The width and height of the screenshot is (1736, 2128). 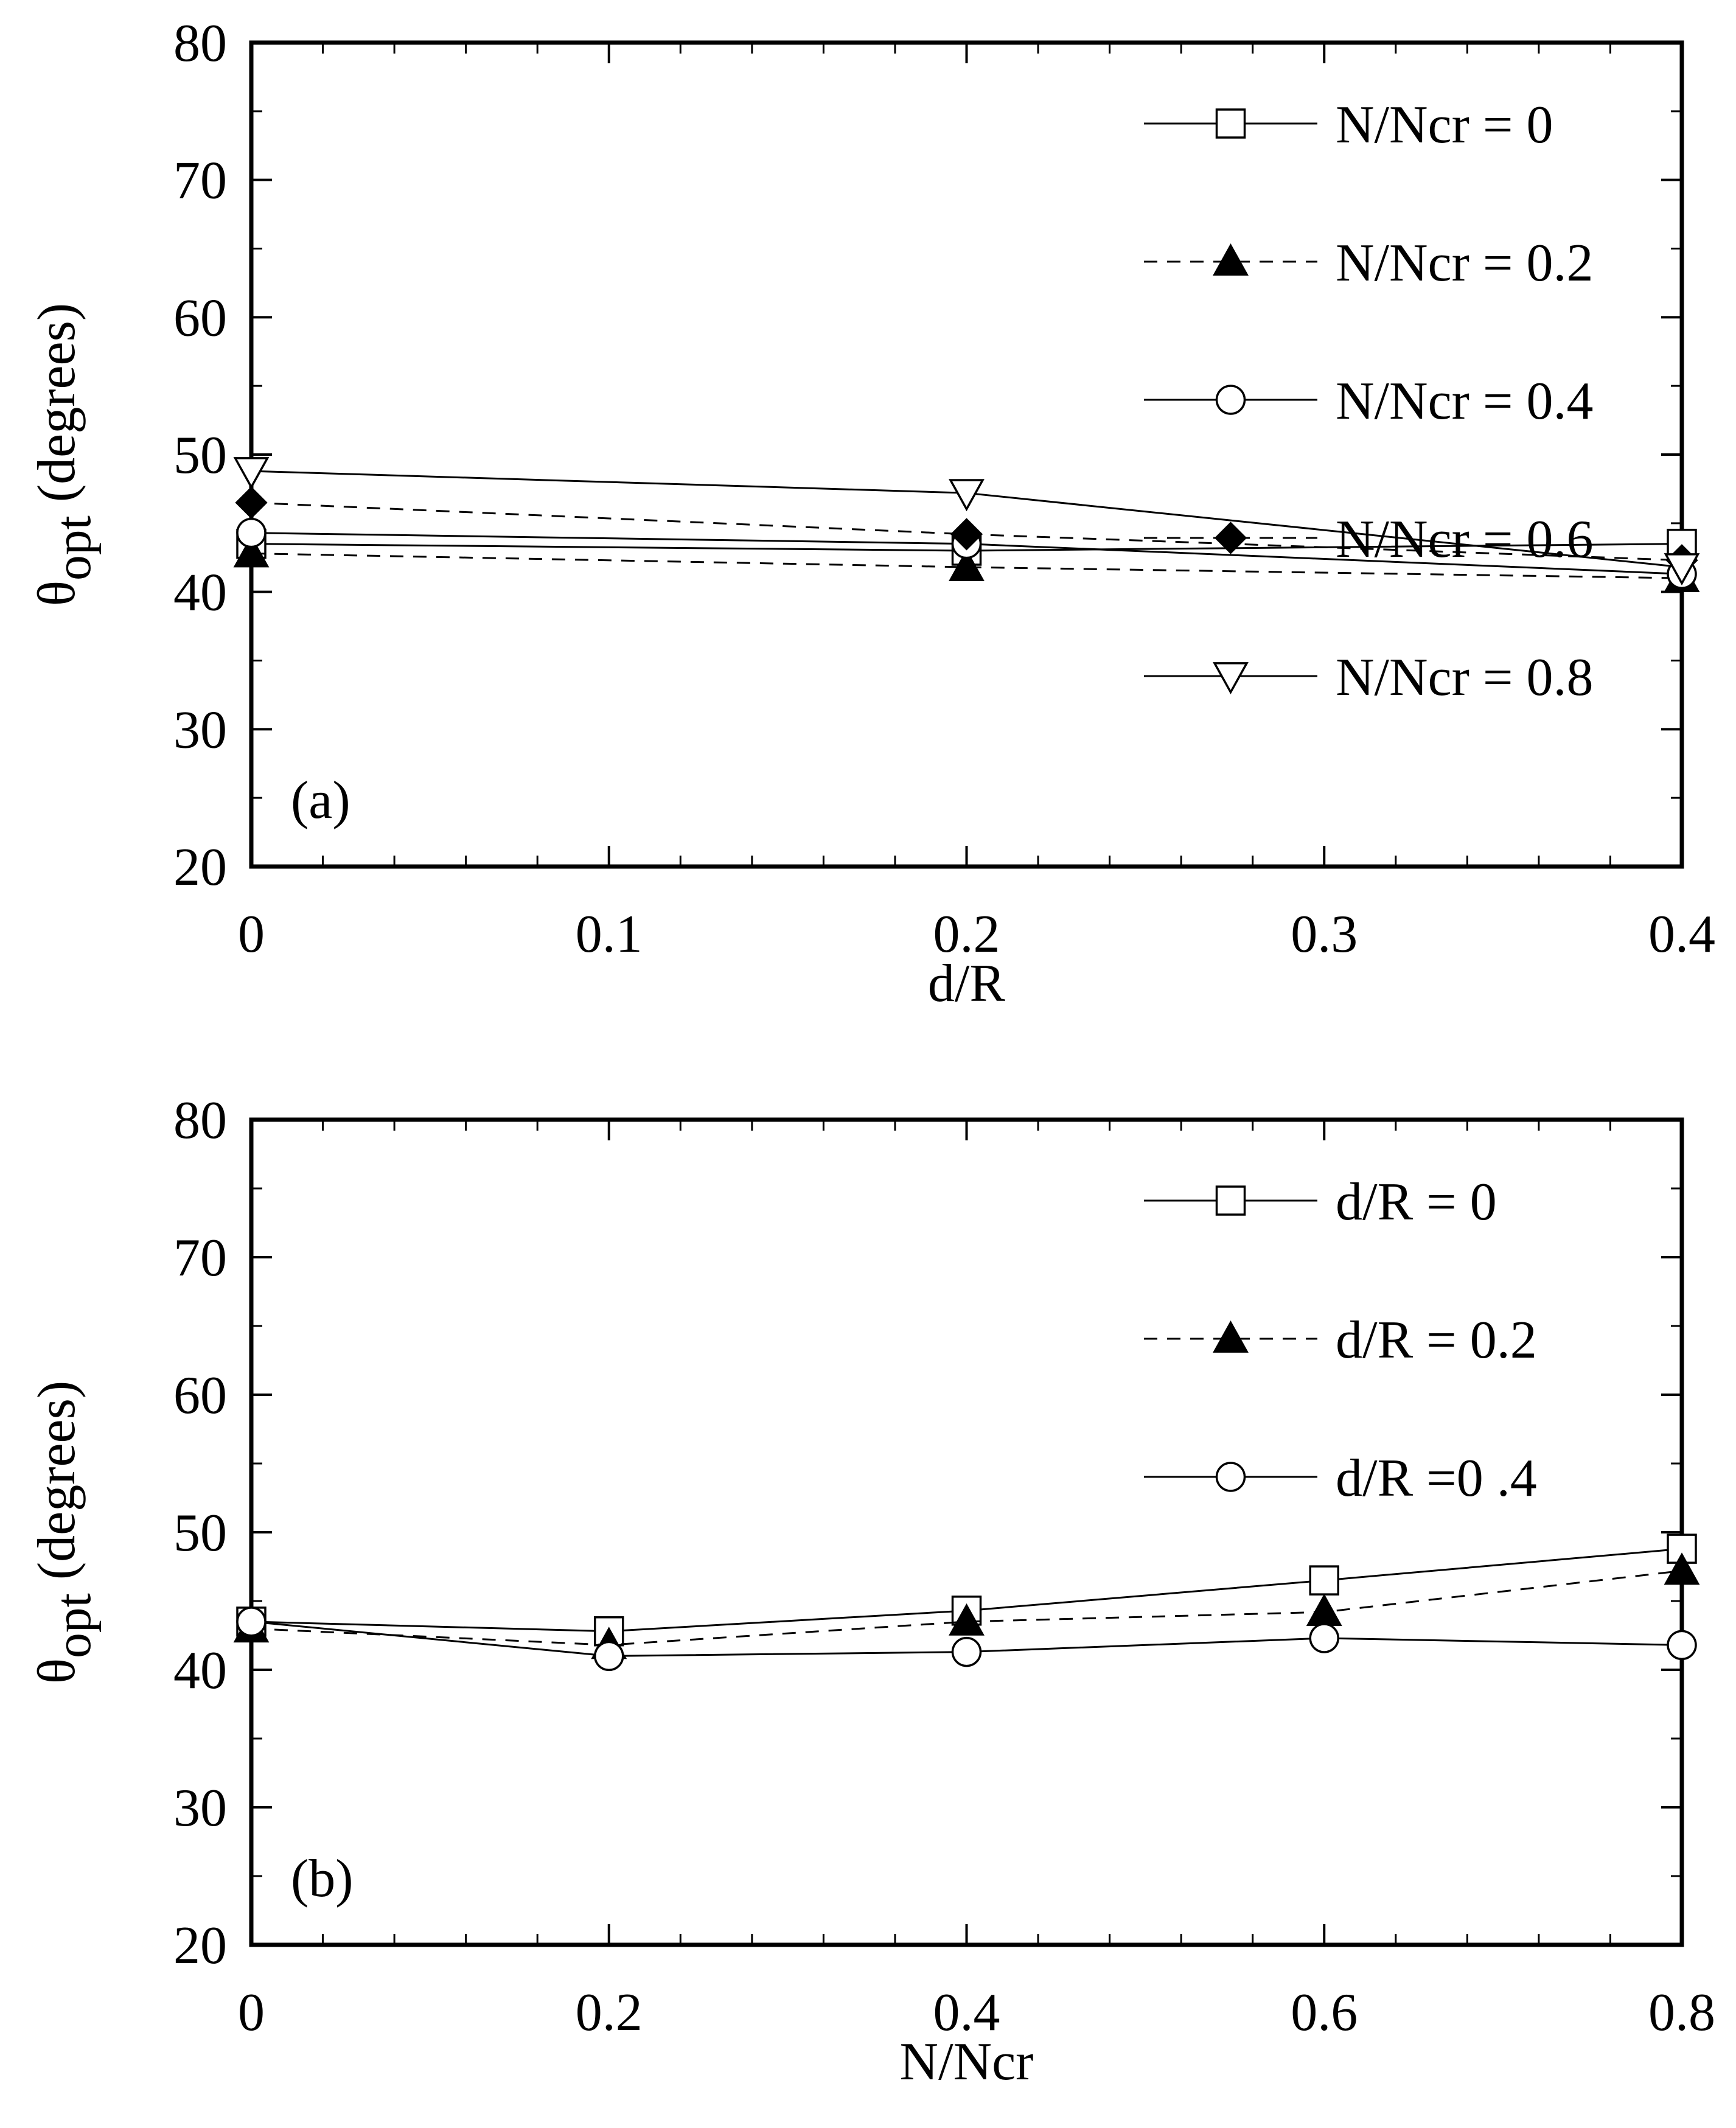 What do you see at coordinates (1436, 1340) in the screenshot?
I see `legend-label: d/R = 0.2` at bounding box center [1436, 1340].